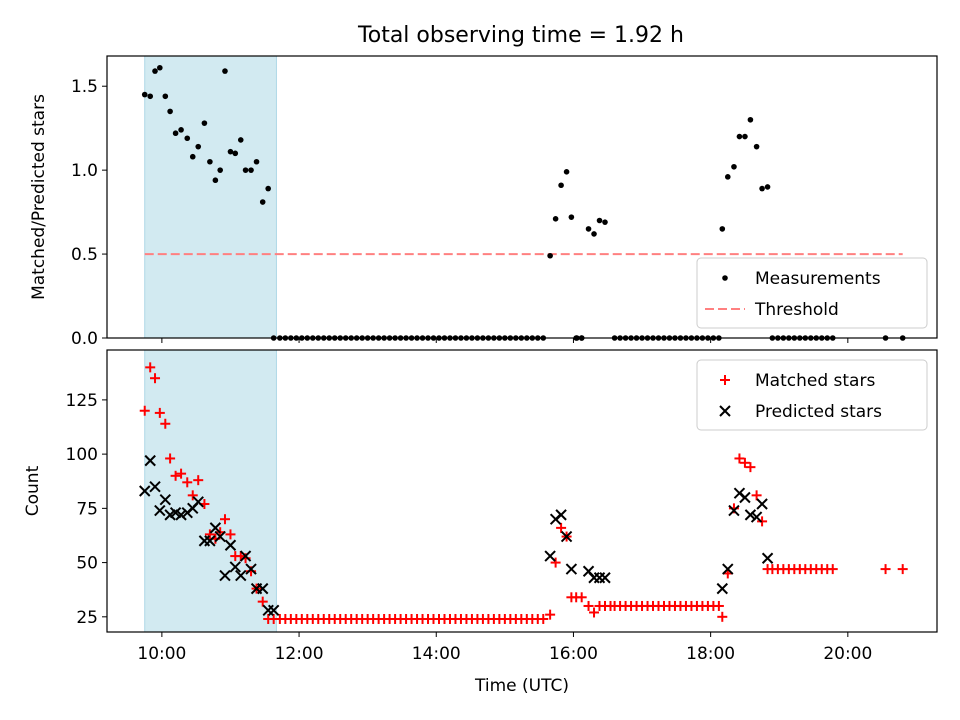  Describe the element at coordinates (725, 380) in the screenshot. I see `legend-matched-marker` at that location.